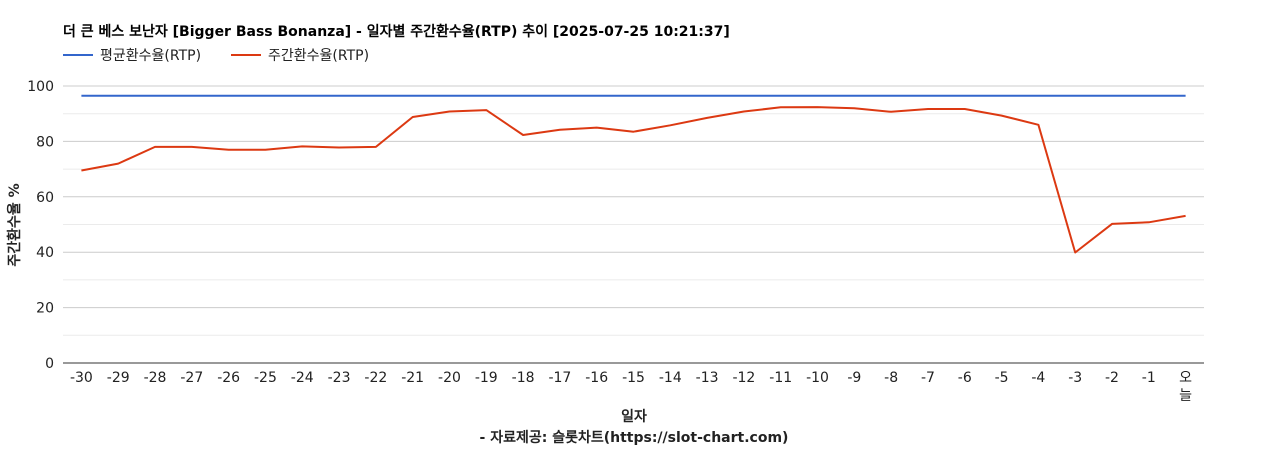  Describe the element at coordinates (670, 378) in the screenshot. I see `x-tick-label: -14` at that location.